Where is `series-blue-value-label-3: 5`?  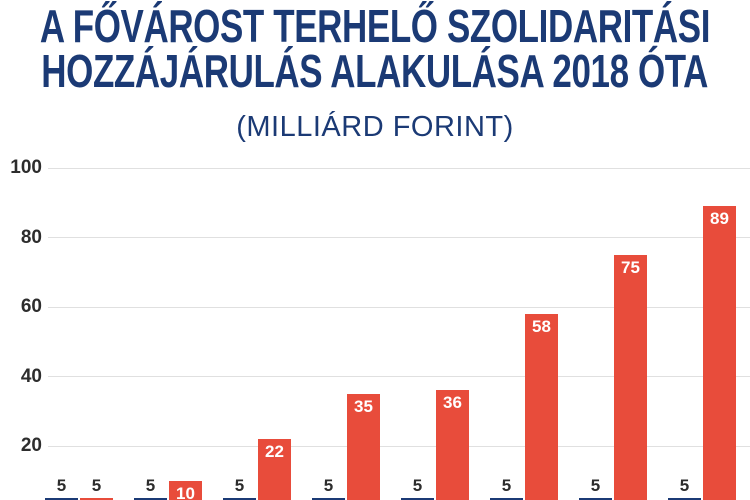
series-blue-value-label-3: 5 is located at coordinates (328, 486).